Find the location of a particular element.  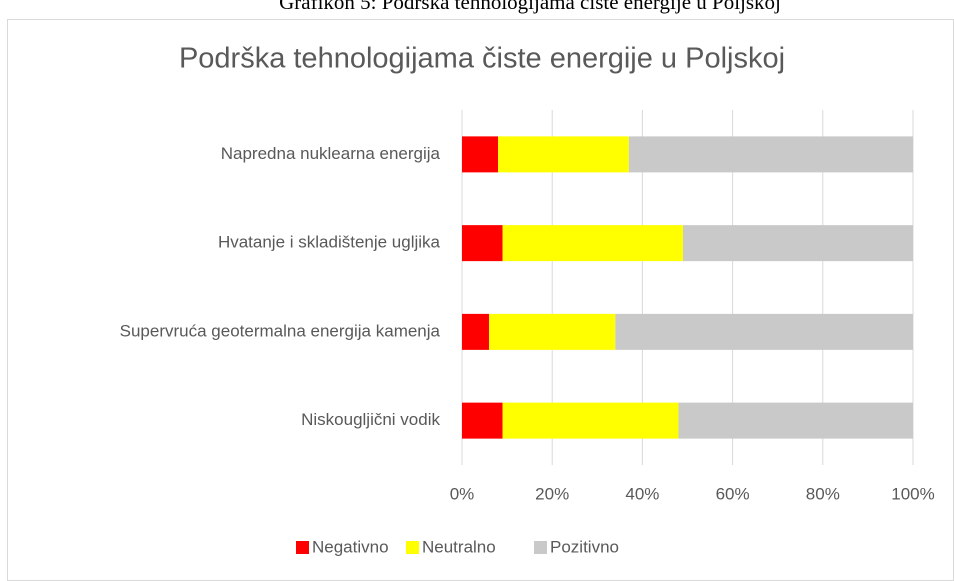

y-tick-label: Hvatanje i skladištenje ugljika is located at coordinates (329, 242).